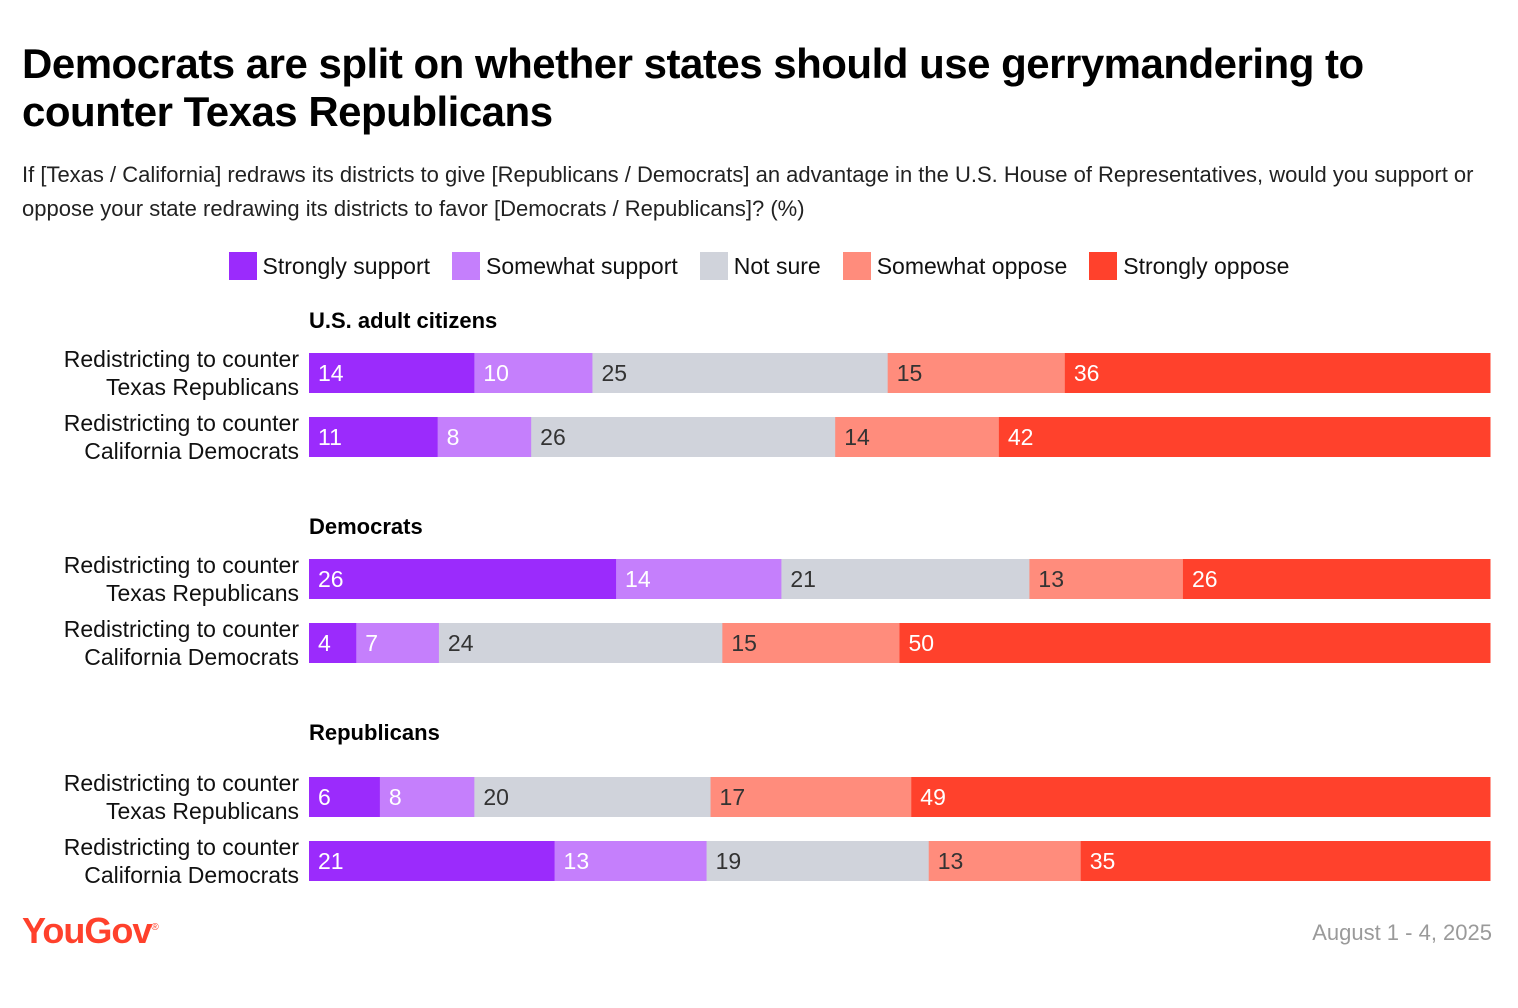  I want to click on legend-label: Somewhat oppose, so click(972, 265).